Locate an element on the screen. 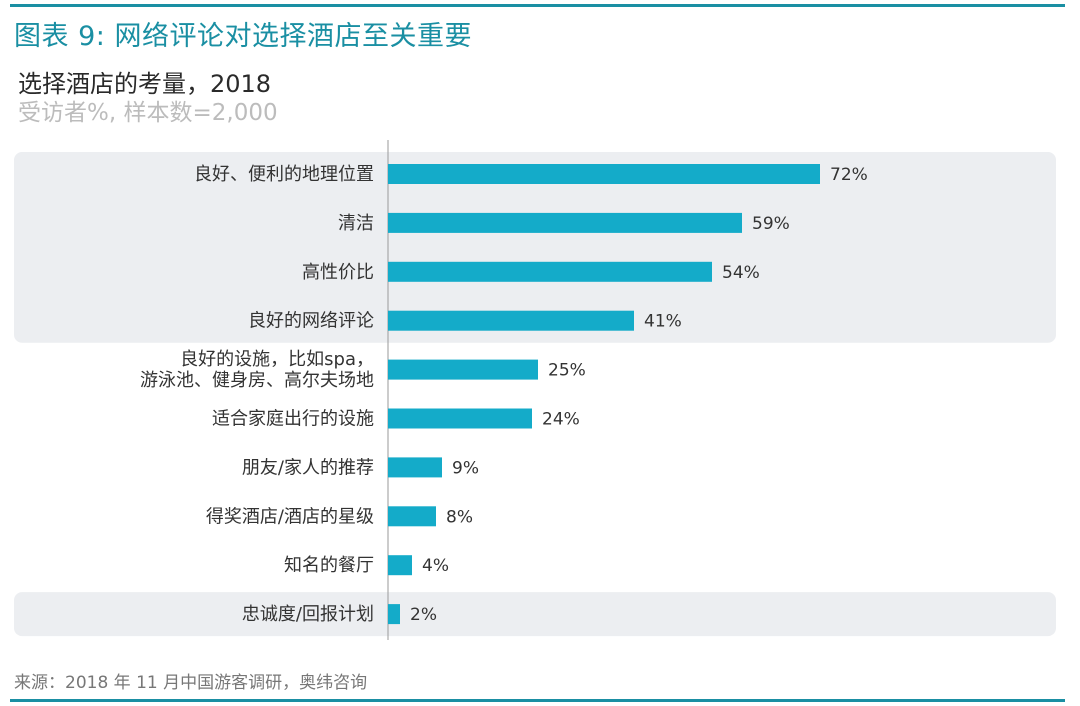 The width and height of the screenshot is (1080, 706). chart-title: 选择酒店的考量，2018 is located at coordinates (145, 84).